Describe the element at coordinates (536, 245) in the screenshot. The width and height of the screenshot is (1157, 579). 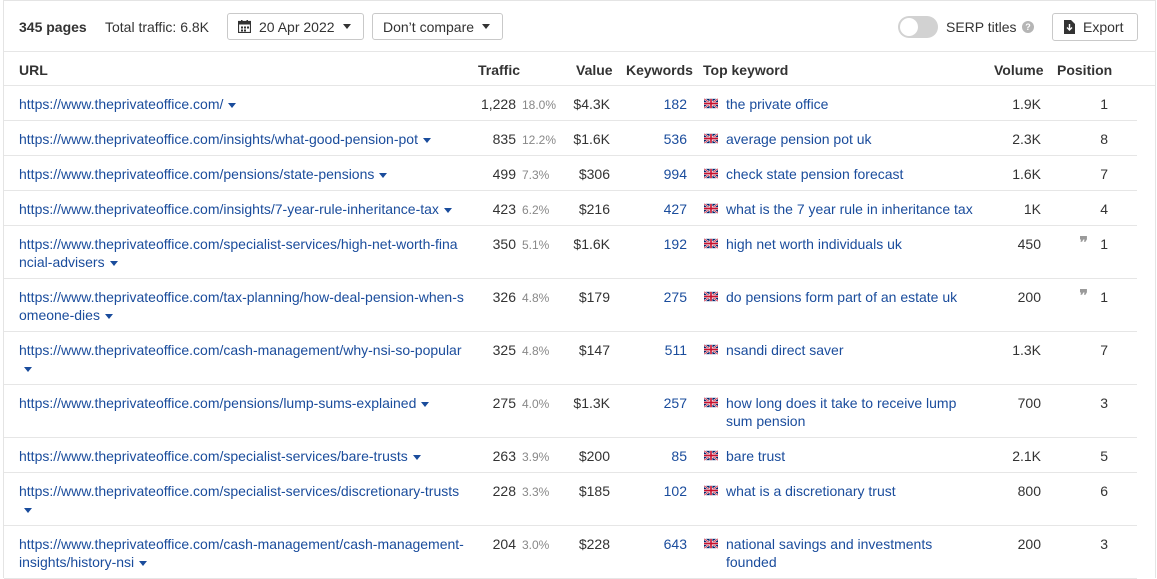
I see `traffic-percent: 5.1%` at that location.